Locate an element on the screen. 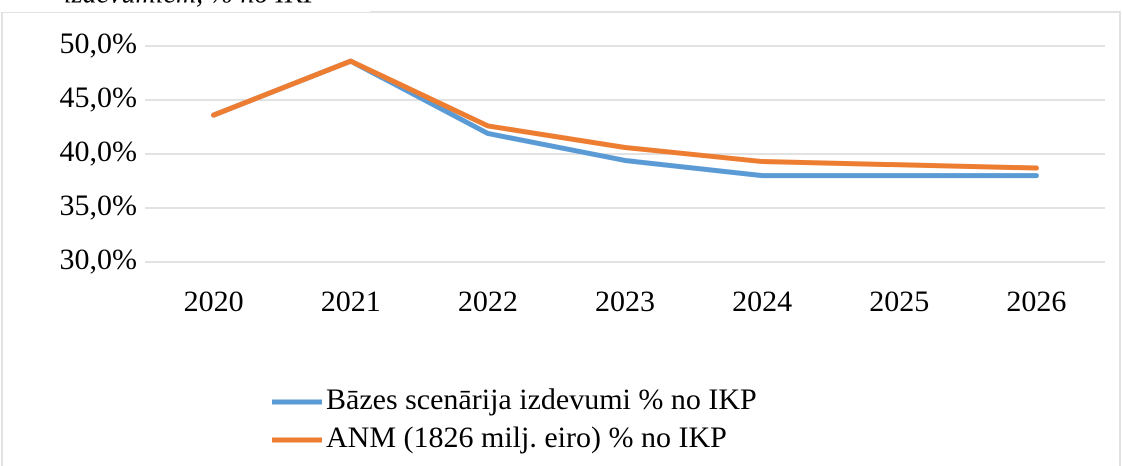 This screenshot has width=1123, height=466. chart-title: izdevumiem, % no IKP is located at coordinates (192, 4).